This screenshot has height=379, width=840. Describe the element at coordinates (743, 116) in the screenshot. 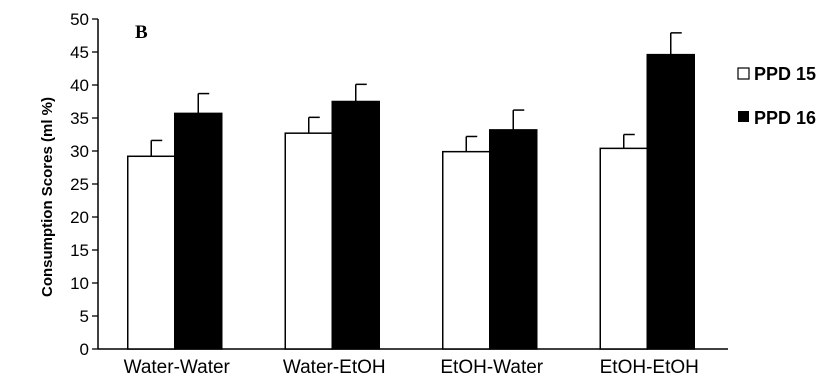

I see `legend-swatch-ppd16` at that location.